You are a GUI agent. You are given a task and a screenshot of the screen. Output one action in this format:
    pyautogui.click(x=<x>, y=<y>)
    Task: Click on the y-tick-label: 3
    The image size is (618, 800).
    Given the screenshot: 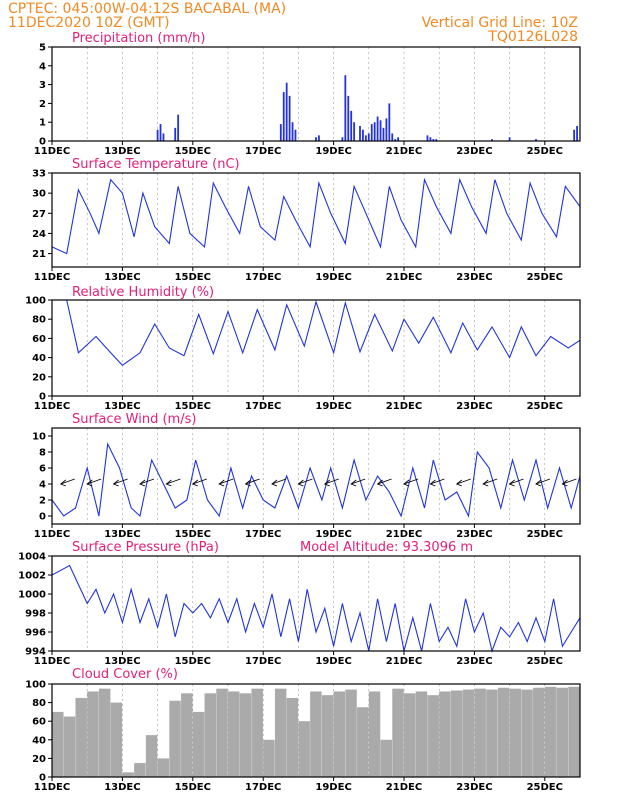 What is the action you would take?
    pyautogui.click(x=42, y=85)
    